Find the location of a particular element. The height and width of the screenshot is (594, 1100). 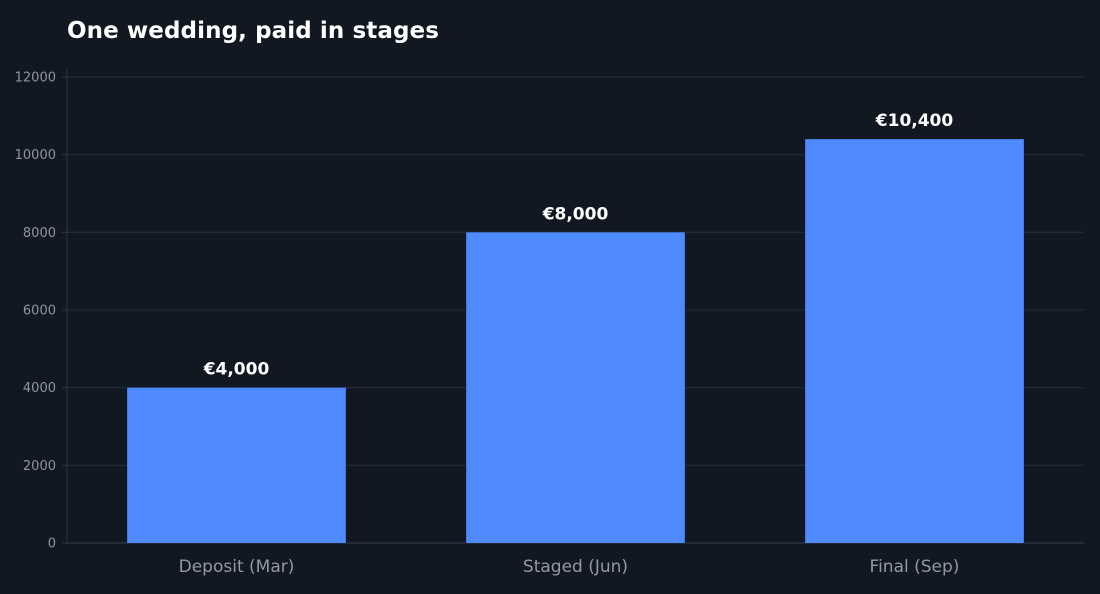

y-tick-label: 2000 is located at coordinates (39, 466).